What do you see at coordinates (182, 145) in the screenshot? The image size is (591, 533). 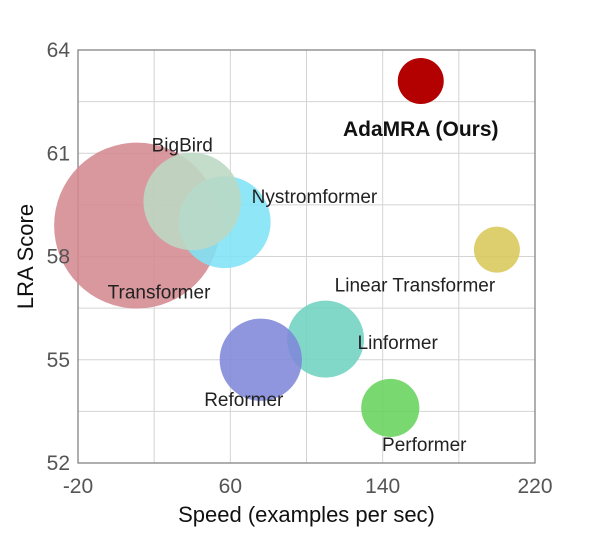 I see `label-bigbird: BigBird` at bounding box center [182, 145].